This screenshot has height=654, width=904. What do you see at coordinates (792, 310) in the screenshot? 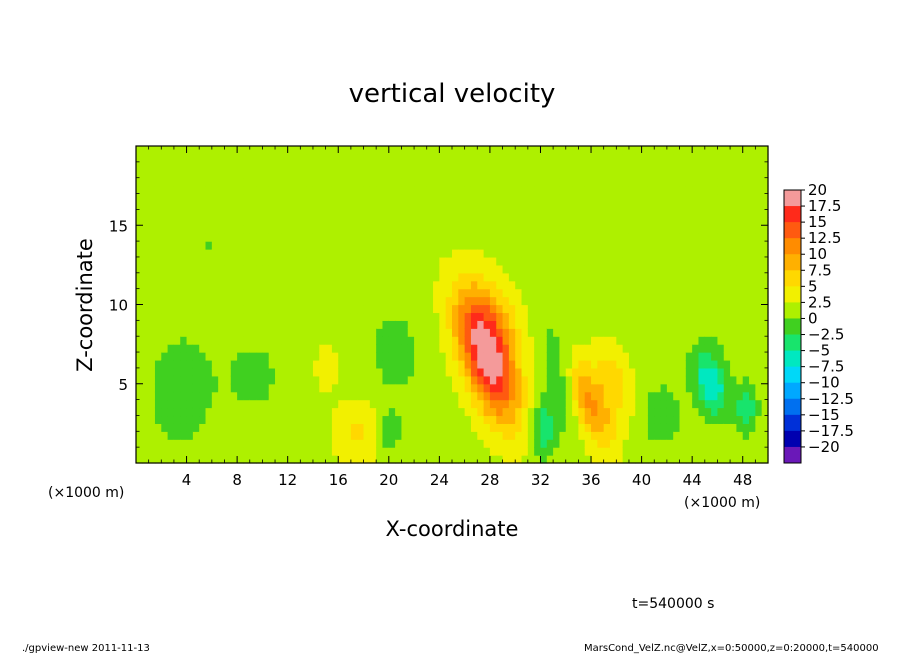
I see `colorbar-swatch` at bounding box center [792, 310].